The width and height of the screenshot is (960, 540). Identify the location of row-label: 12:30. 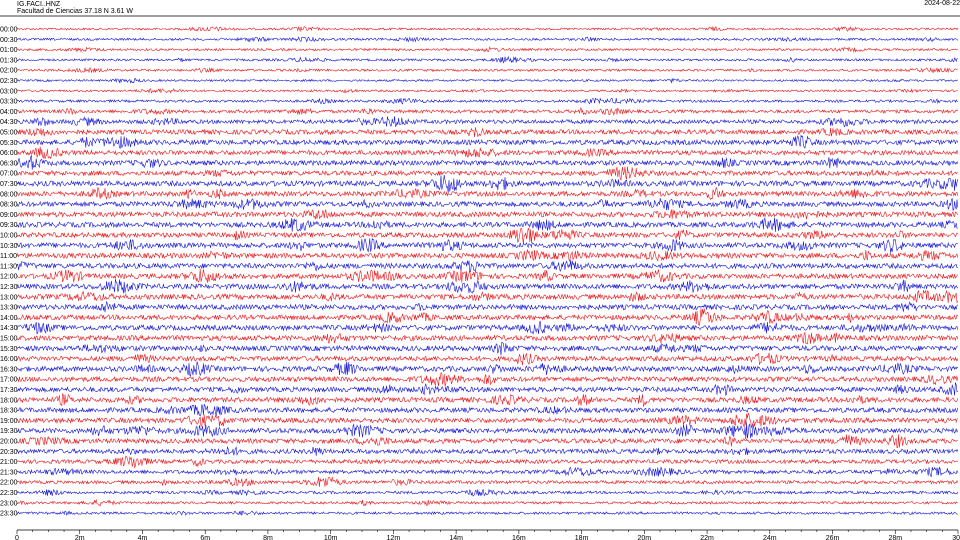
(9, 287).